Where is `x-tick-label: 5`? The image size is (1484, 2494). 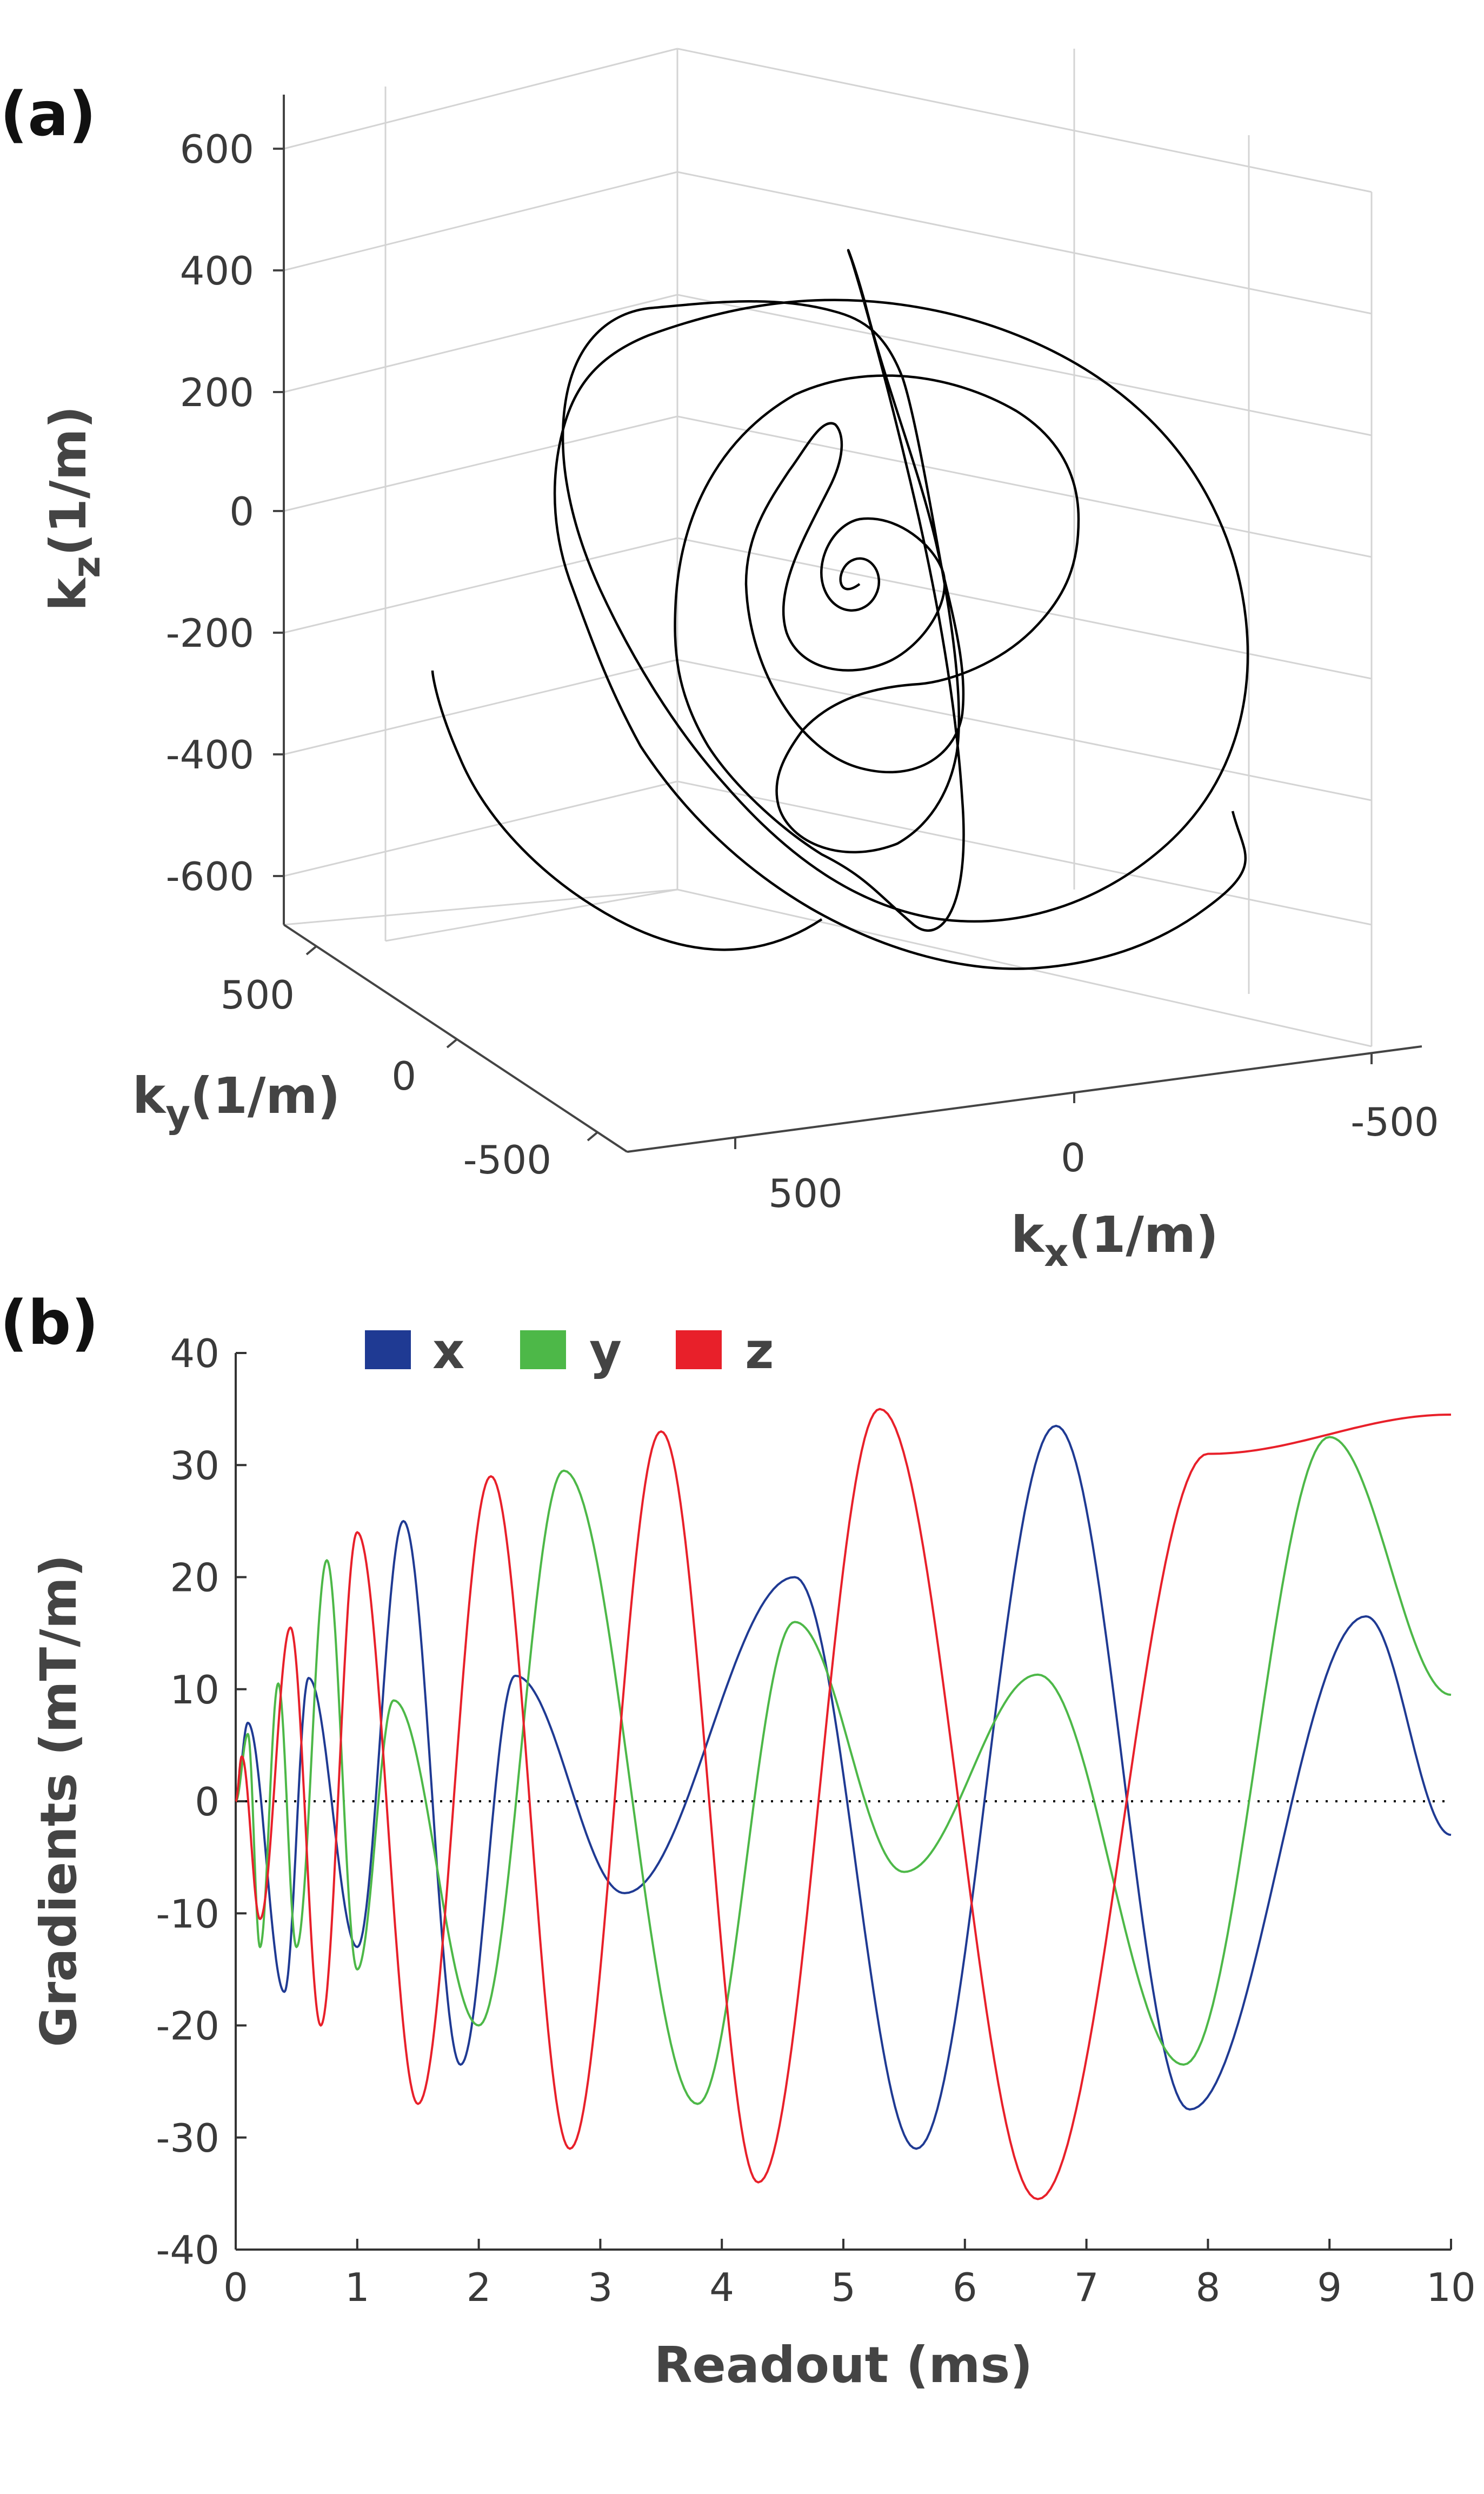 x-tick-label: 5 is located at coordinates (844, 2287).